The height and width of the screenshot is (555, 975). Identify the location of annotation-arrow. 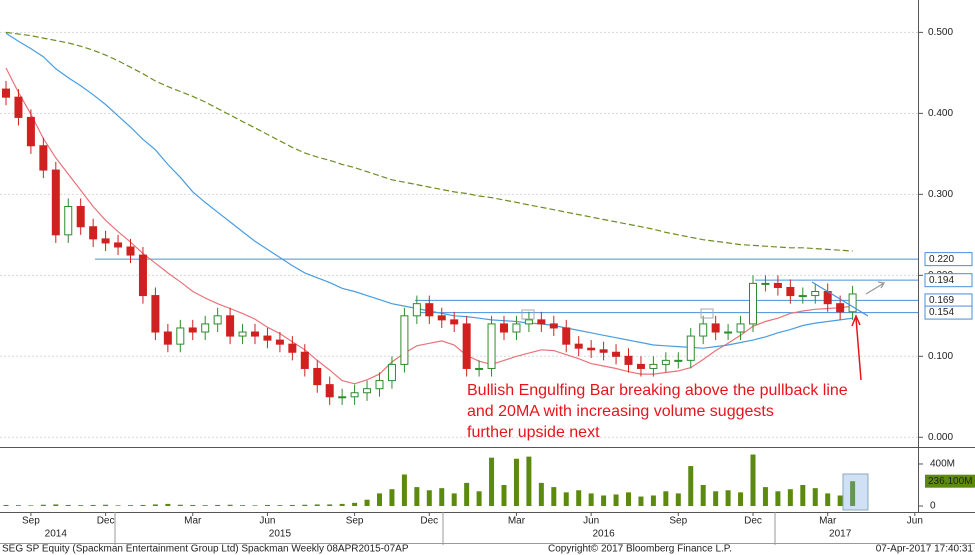
(856, 347).